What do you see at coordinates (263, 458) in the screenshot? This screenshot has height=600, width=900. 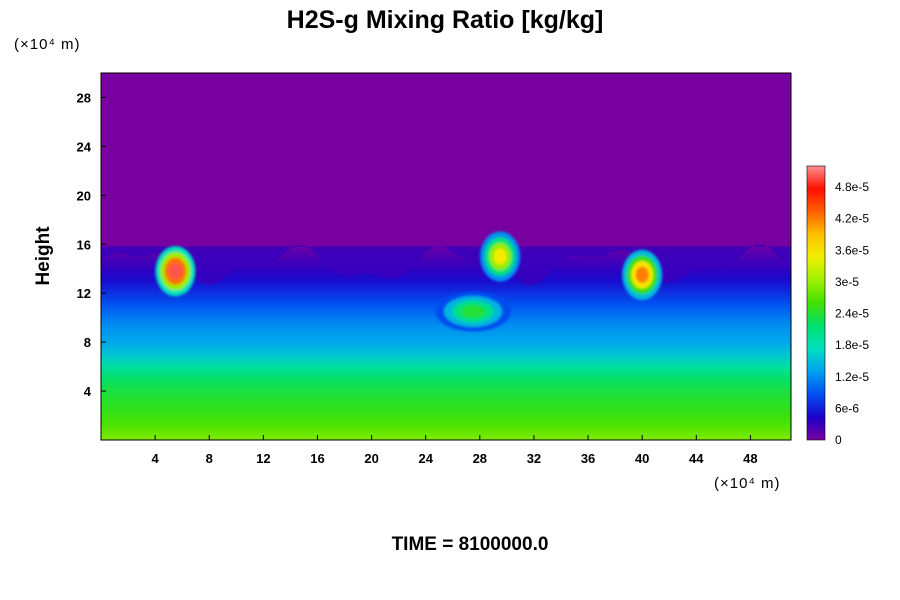 I see `x-tick-label: 12` at bounding box center [263, 458].